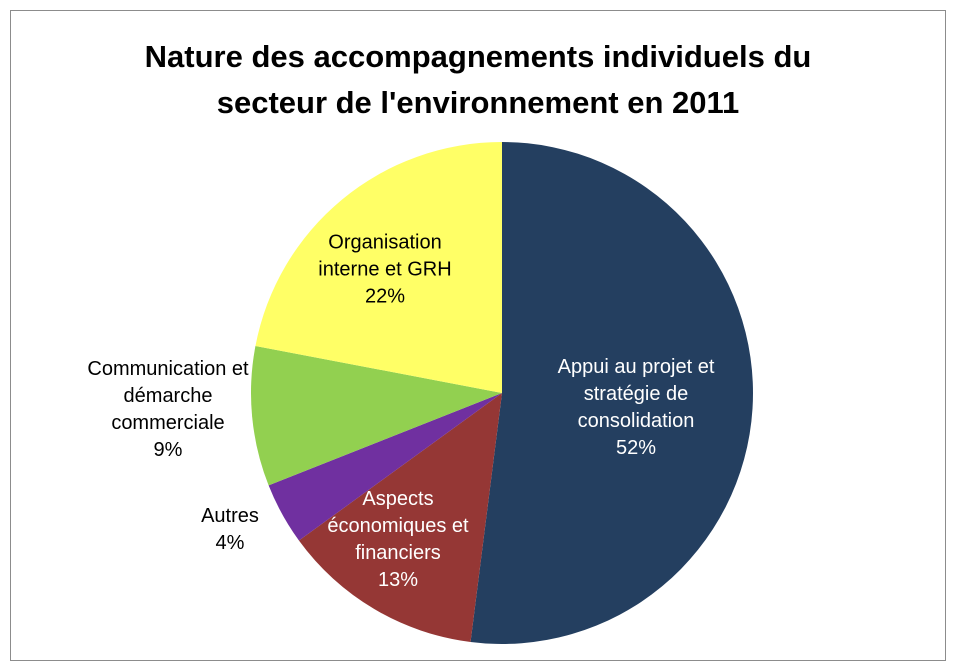 The image size is (956, 671). I want to click on category-label: Autres, so click(230, 516).